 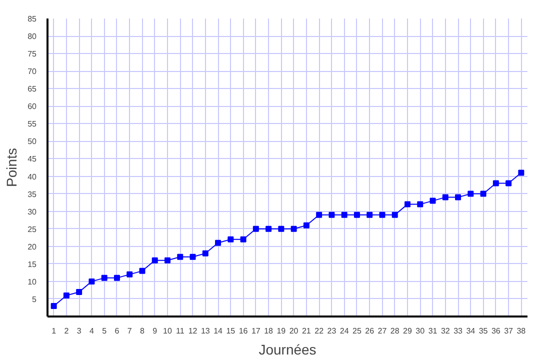 What do you see at coordinates (509, 331) in the screenshot?
I see `x-tick-label: 37` at bounding box center [509, 331].